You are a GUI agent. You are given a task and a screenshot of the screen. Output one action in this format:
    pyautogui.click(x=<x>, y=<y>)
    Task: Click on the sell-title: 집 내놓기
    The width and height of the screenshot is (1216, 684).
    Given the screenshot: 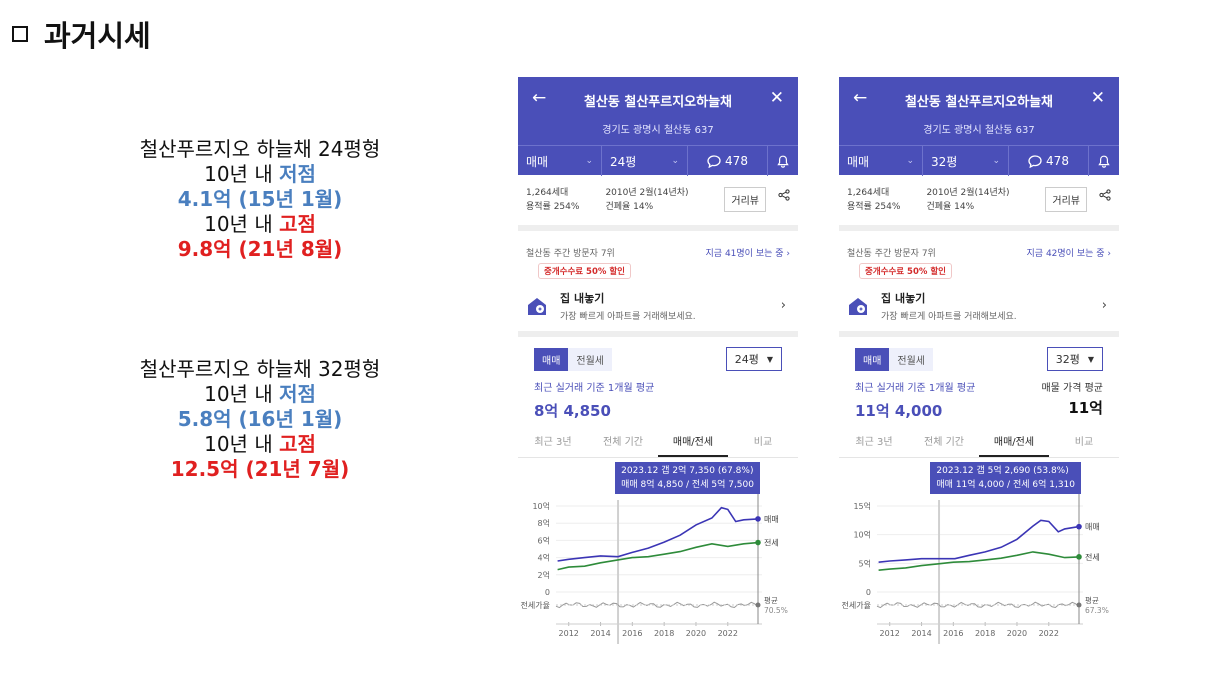 What is the action you would take?
    pyautogui.click(x=582, y=298)
    